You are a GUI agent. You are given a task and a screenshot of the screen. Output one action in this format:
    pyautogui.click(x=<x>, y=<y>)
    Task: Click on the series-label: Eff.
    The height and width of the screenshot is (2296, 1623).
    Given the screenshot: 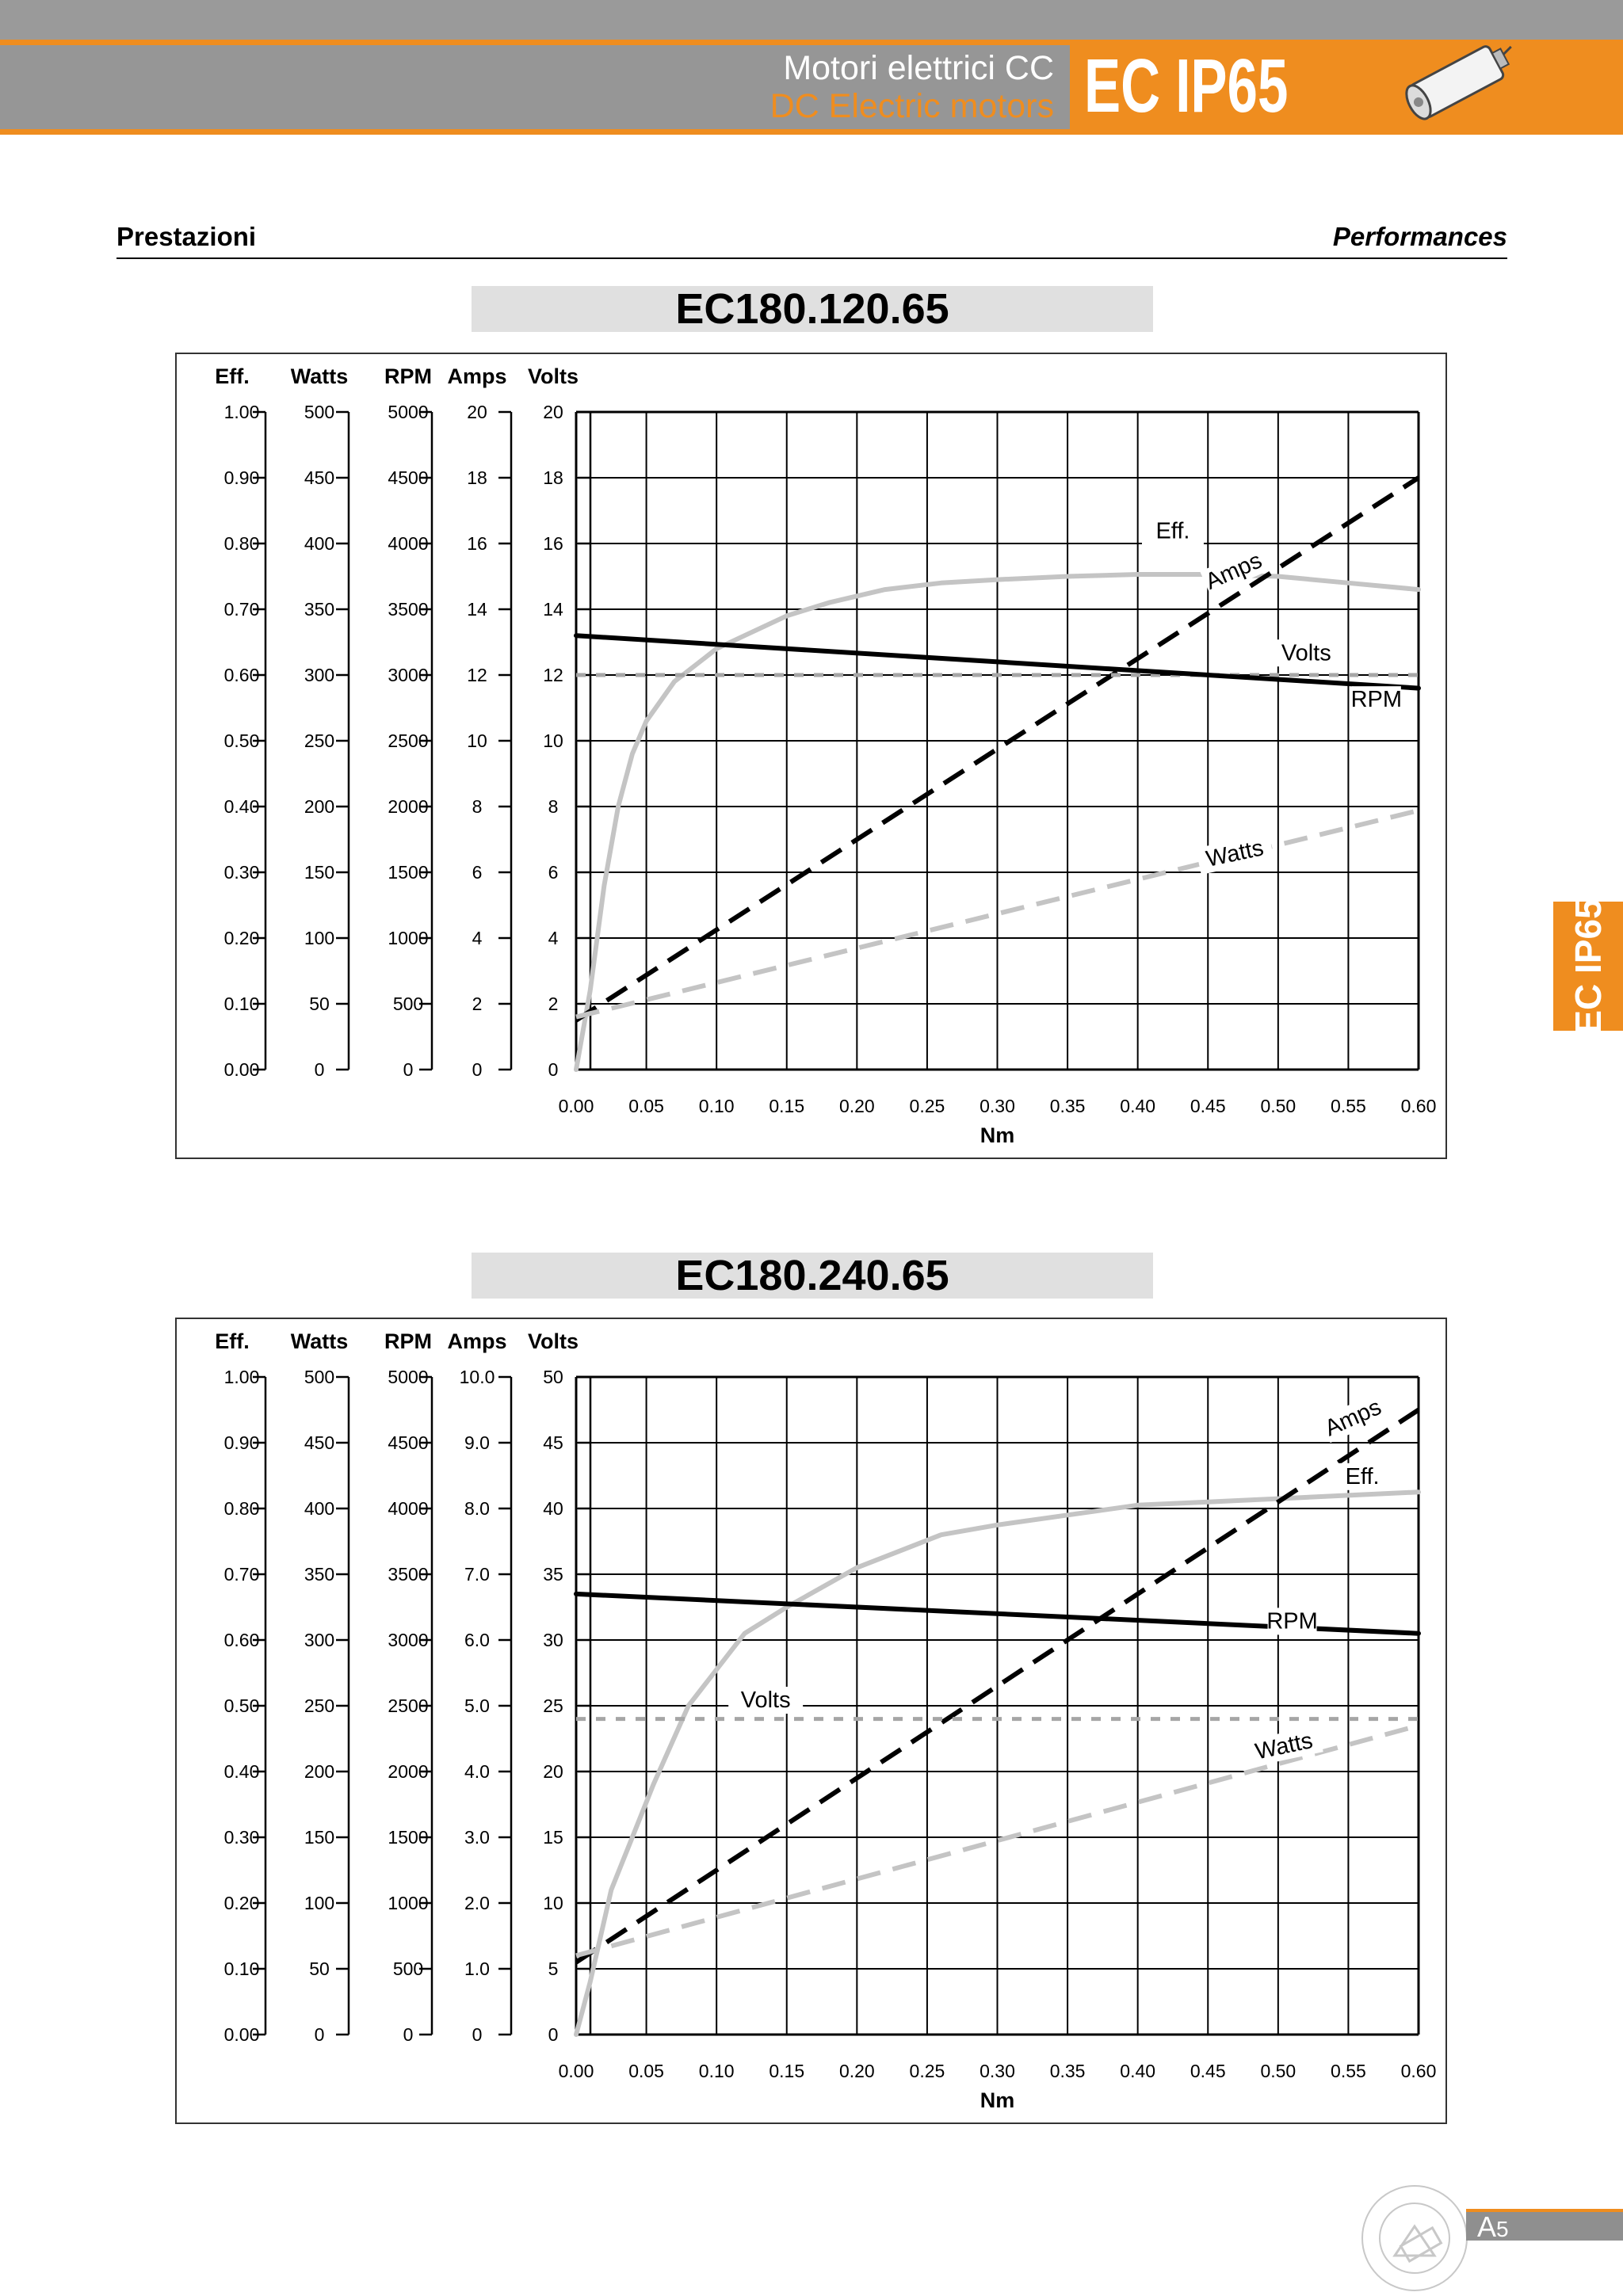 What is the action you would take?
    pyautogui.click(x=1363, y=1476)
    